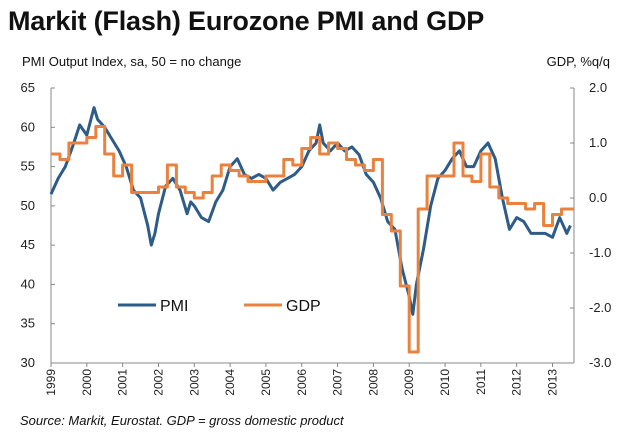 This screenshot has width=636, height=434. I want to click on x-tick-label: 2007, so click(338, 382).